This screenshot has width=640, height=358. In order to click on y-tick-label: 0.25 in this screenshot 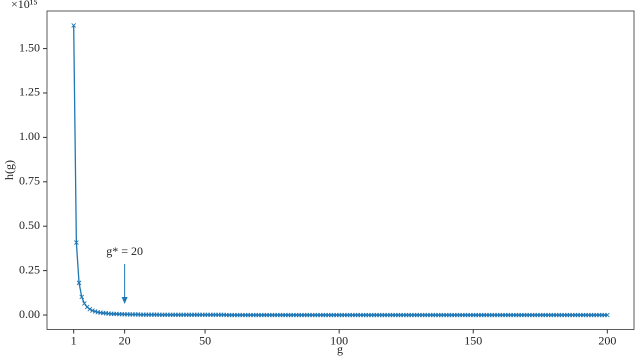, I will do `click(29, 269)`.